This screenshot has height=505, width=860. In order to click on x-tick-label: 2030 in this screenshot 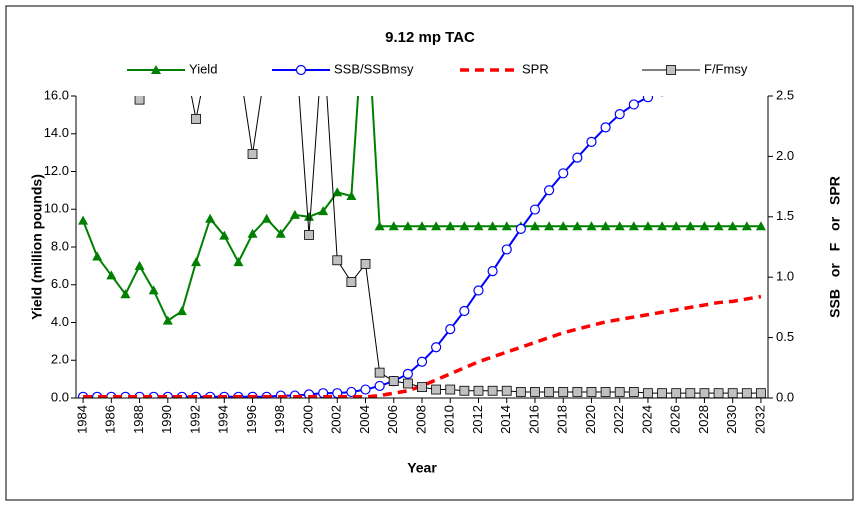, I will do `click(731, 419)`.